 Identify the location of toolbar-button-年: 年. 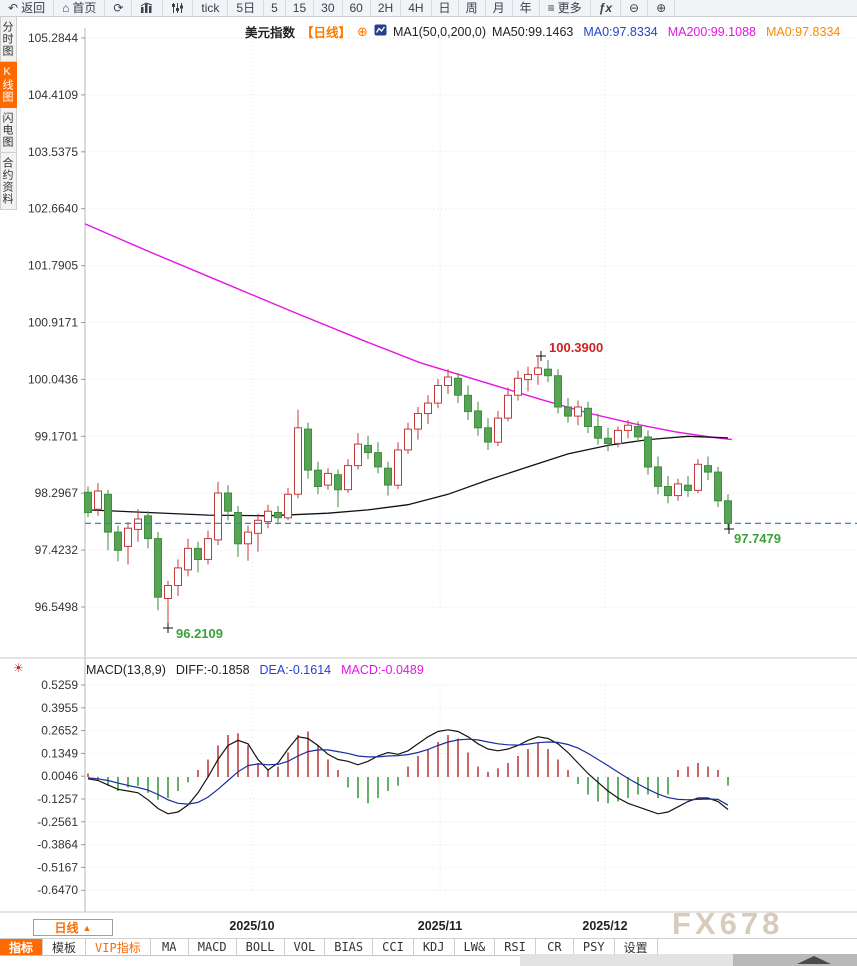
(526, 8).